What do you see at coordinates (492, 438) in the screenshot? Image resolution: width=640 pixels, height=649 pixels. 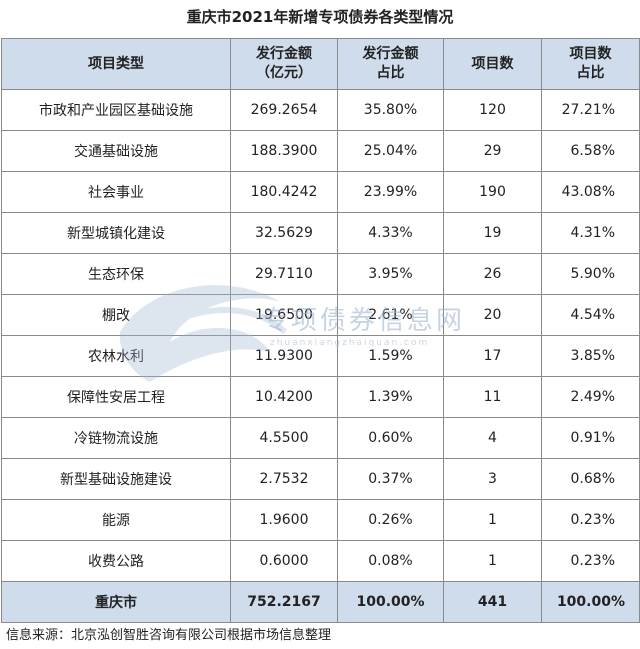 I see `cell-count: 4` at bounding box center [492, 438].